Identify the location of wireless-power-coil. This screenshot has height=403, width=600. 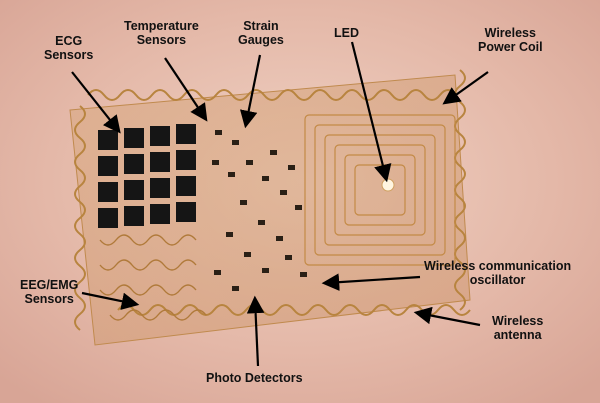
(380, 190).